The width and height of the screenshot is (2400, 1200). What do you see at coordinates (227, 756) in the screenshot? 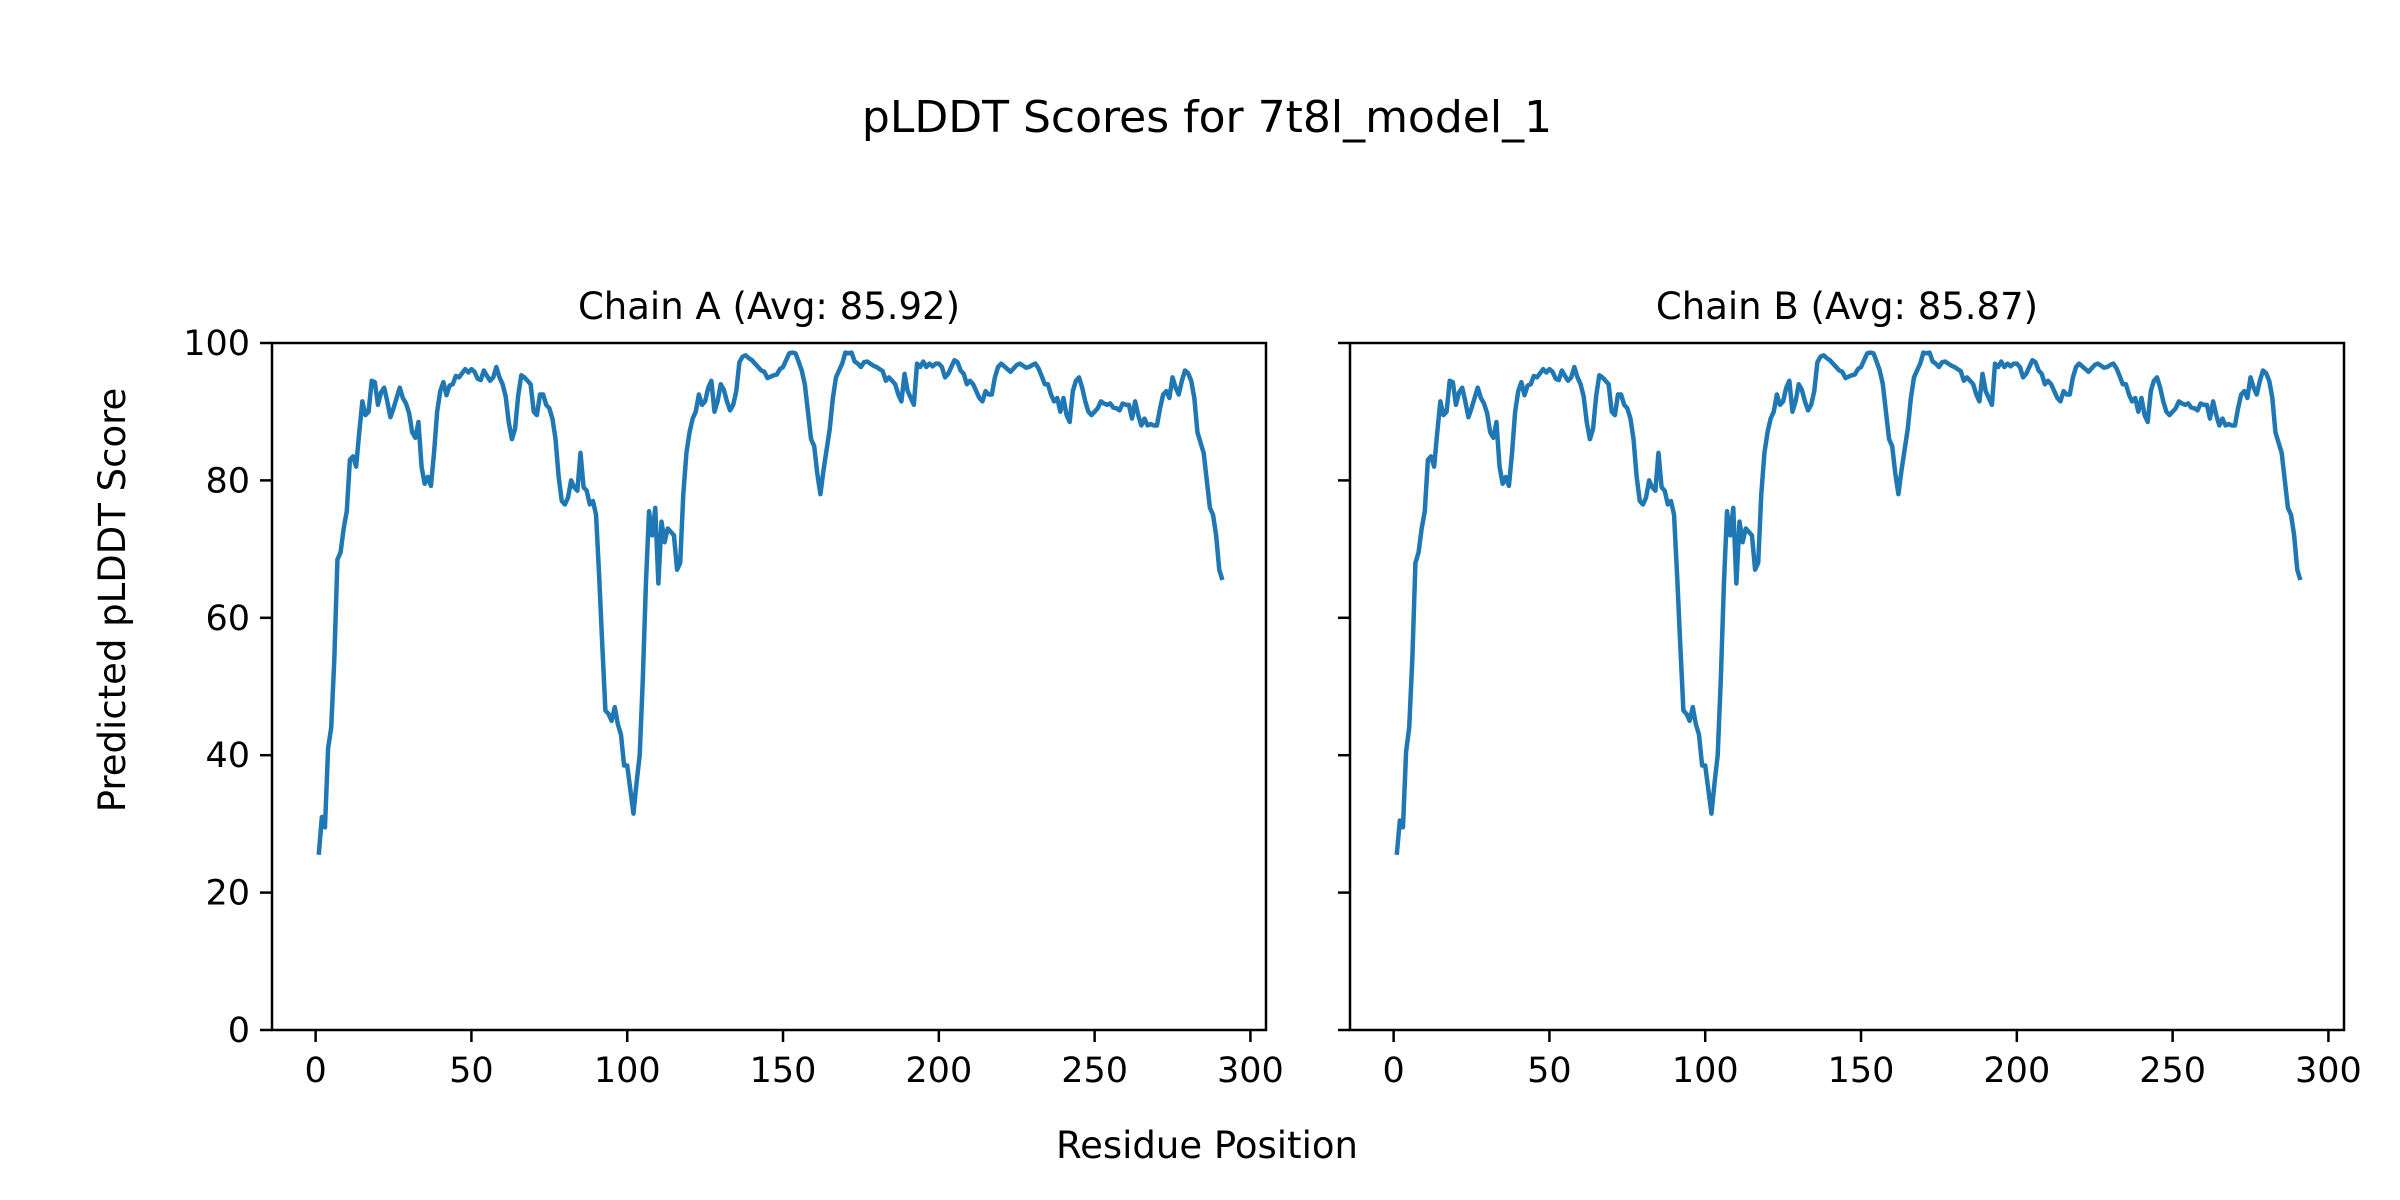
I see `y-tick-label: 40` at bounding box center [227, 756].